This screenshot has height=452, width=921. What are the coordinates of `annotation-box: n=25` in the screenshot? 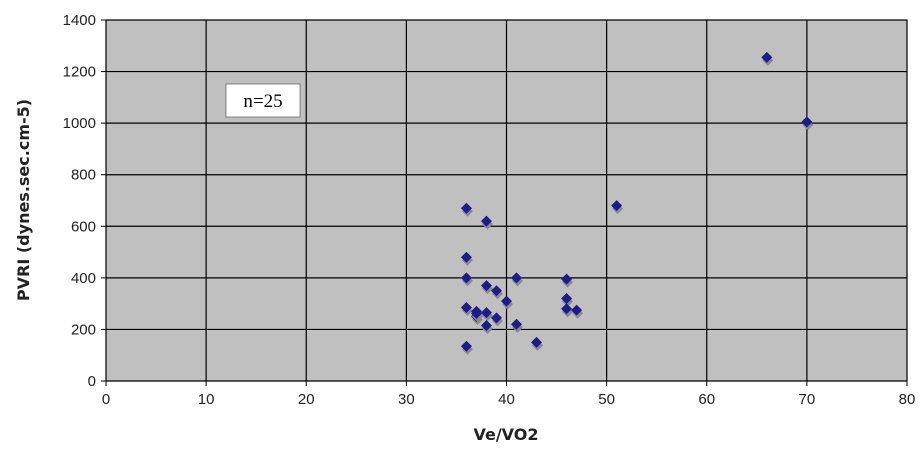 It's located at (263, 100).